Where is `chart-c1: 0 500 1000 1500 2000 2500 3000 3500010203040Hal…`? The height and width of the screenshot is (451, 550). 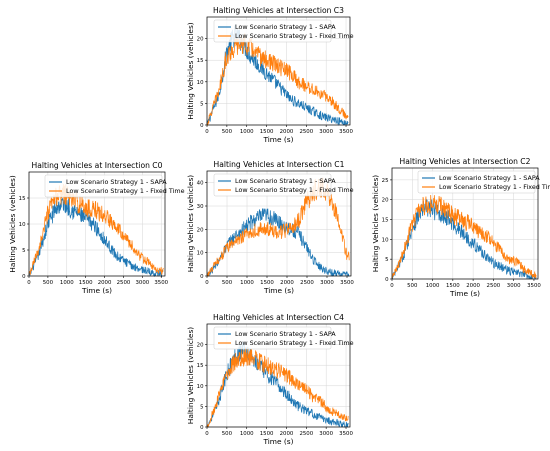 chart-c1: 0 500 1000 1500 2000 2500 3000 3500010203040Hal… is located at coordinates (270, 227).